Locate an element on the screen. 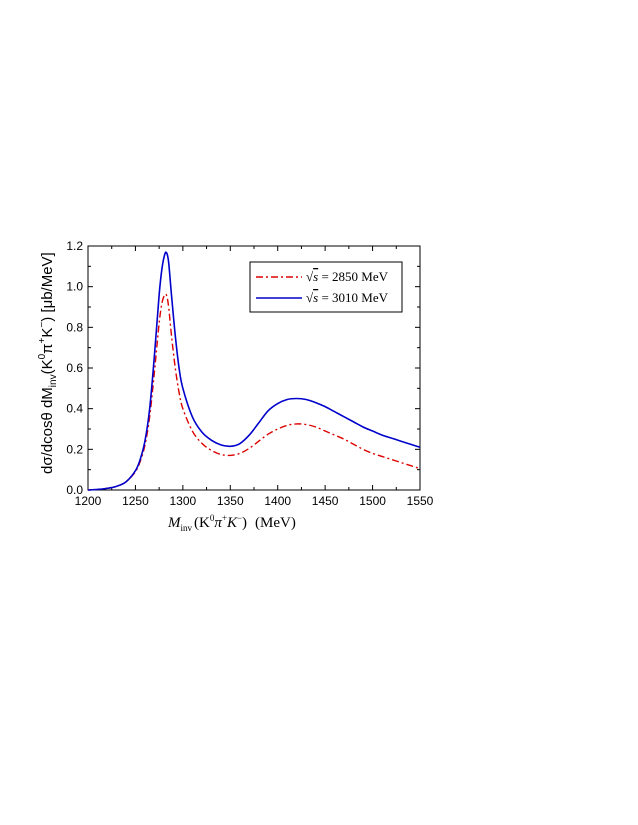  y-tick-label: 0.2 is located at coordinates (74, 449).